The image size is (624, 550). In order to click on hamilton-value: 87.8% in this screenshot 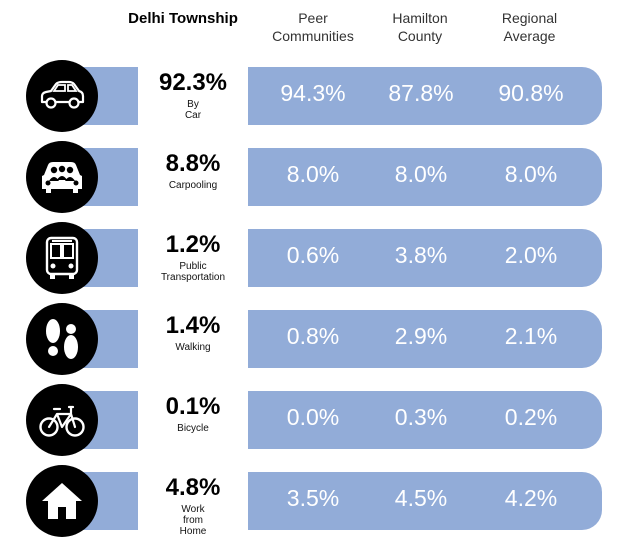, I will do `click(421, 93)`.